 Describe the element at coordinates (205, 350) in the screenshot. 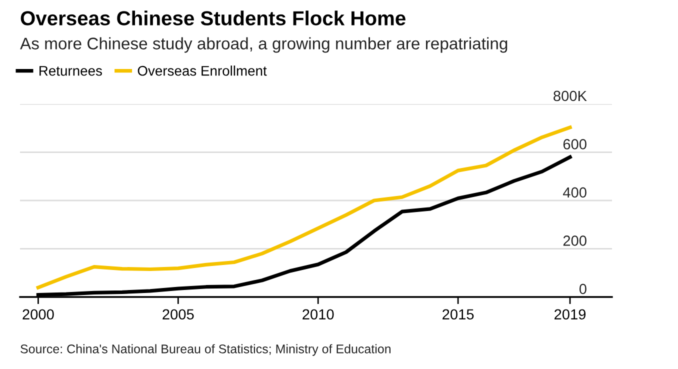

I see `source-note: Source: China's National Bureau of Statistics; Ministry of Education` at that location.